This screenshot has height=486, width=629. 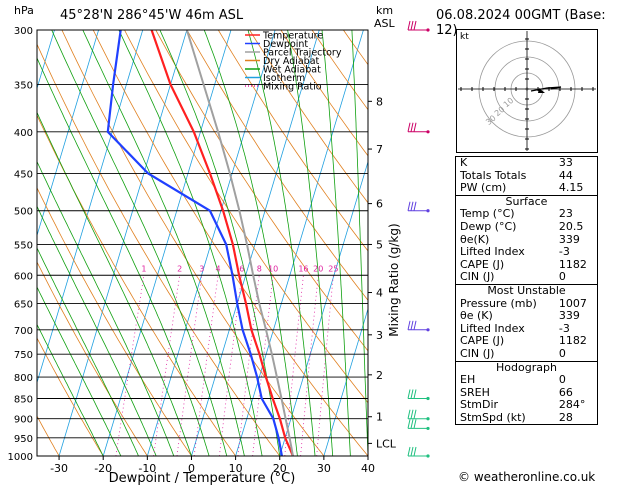 What do you see at coordinates (527, 264) in the screenshot?
I see `surface-row: CAPE (J) 1182` at bounding box center [527, 264].